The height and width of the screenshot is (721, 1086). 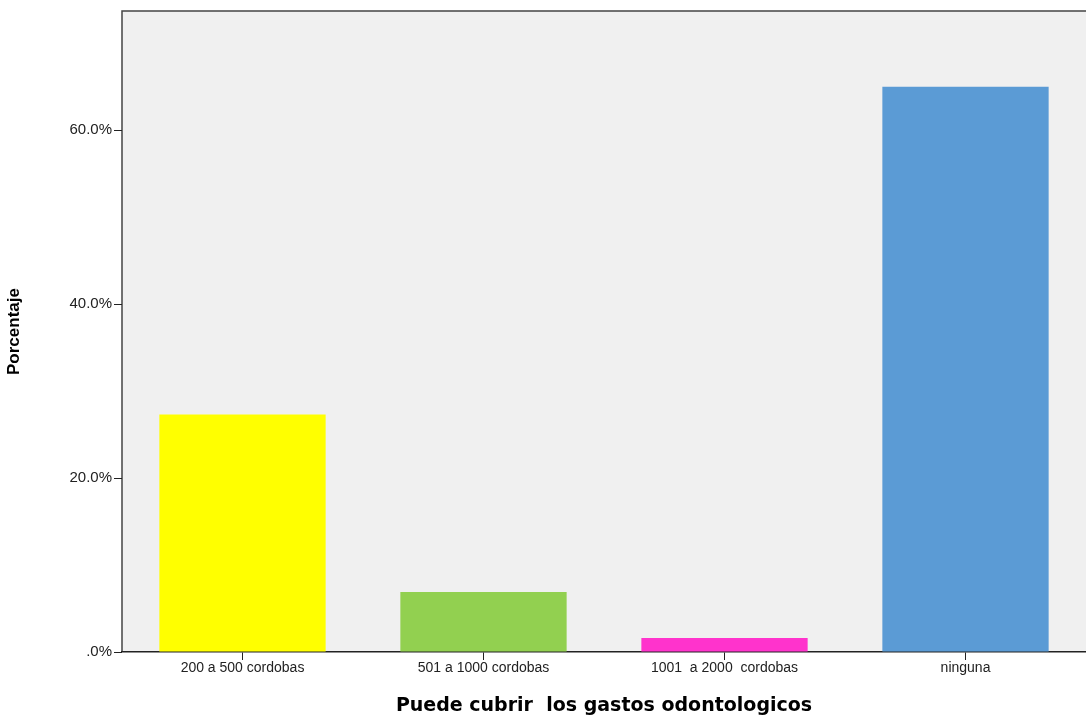 What do you see at coordinates (724, 667) in the screenshot?
I see `x-tick-label: 1001 a 2000 cordobas` at bounding box center [724, 667].